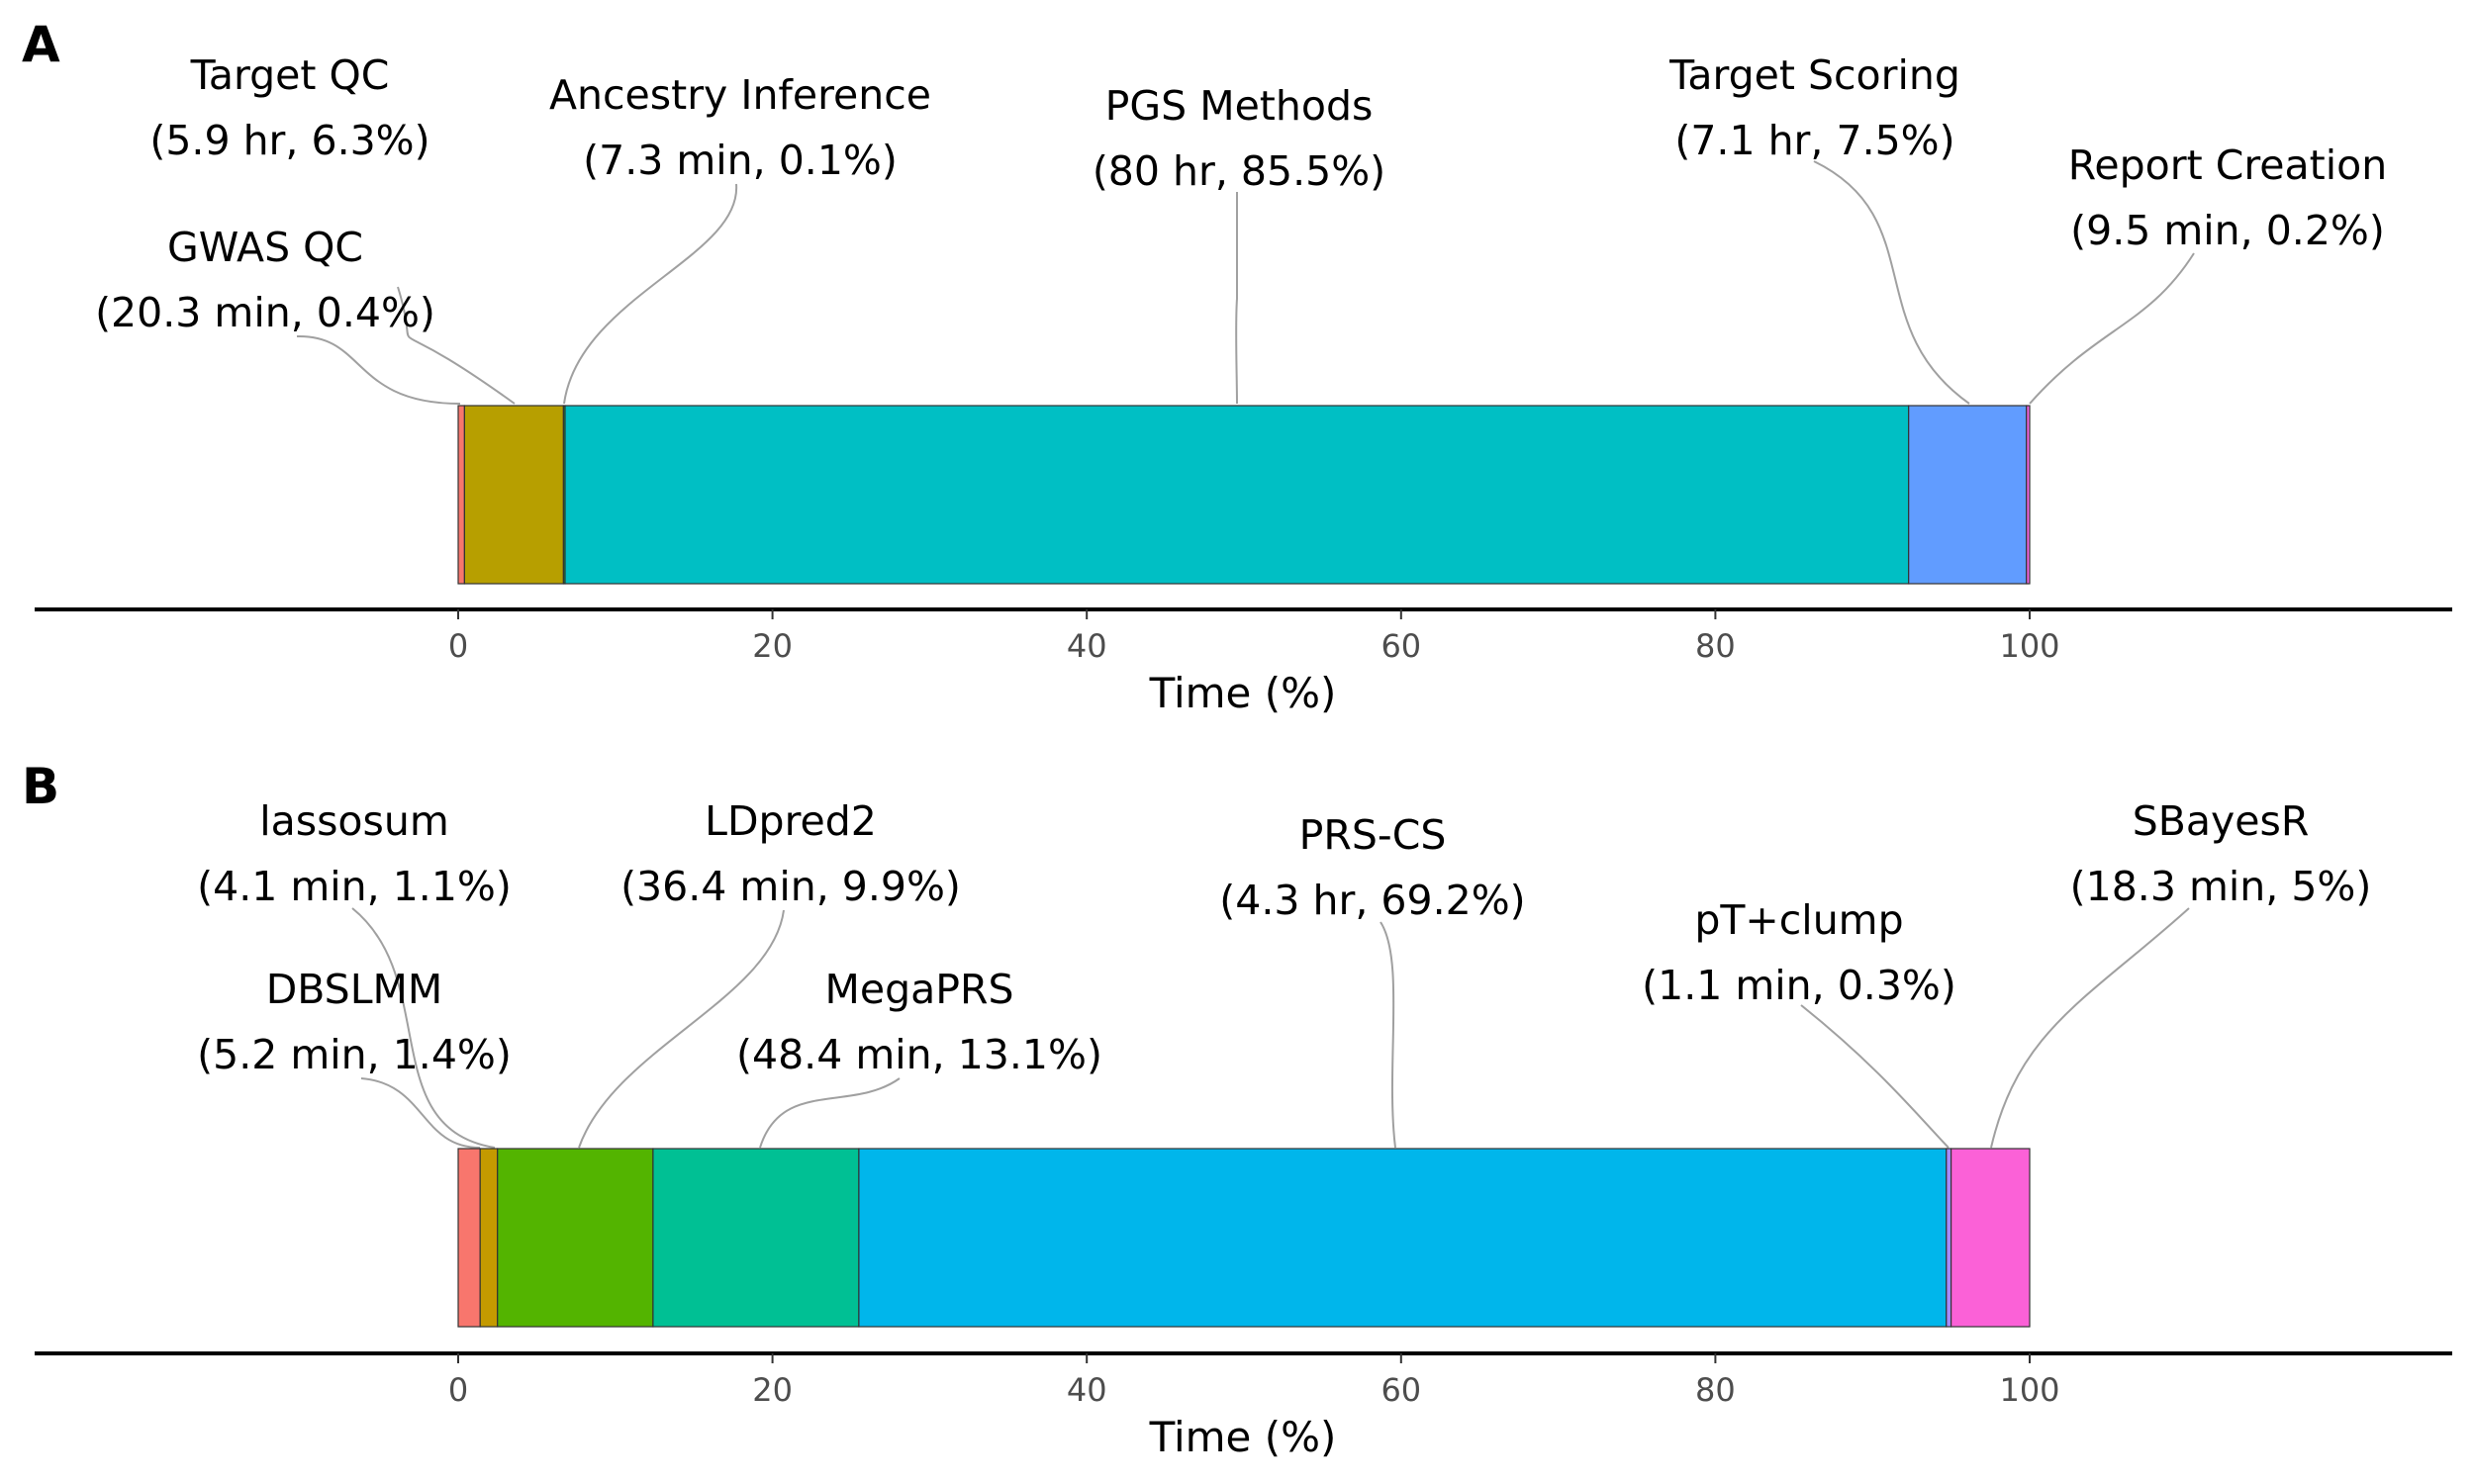  I want to click on panel-b-x-ticks: 0 20 40 60 80 100, so click(1254, 1381).